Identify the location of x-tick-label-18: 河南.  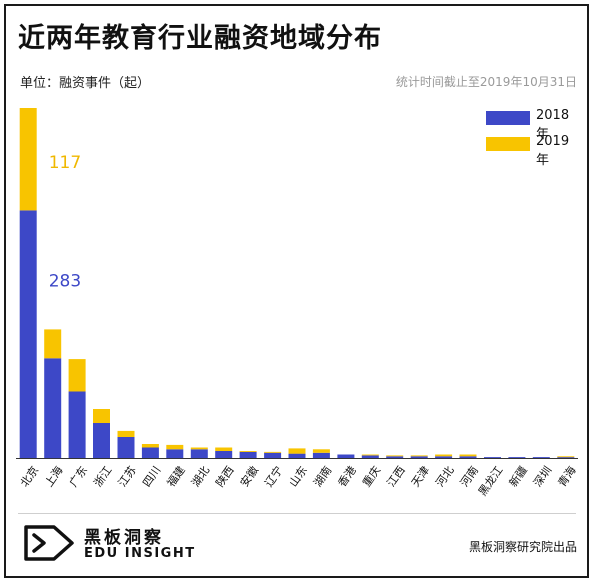
(469, 476).